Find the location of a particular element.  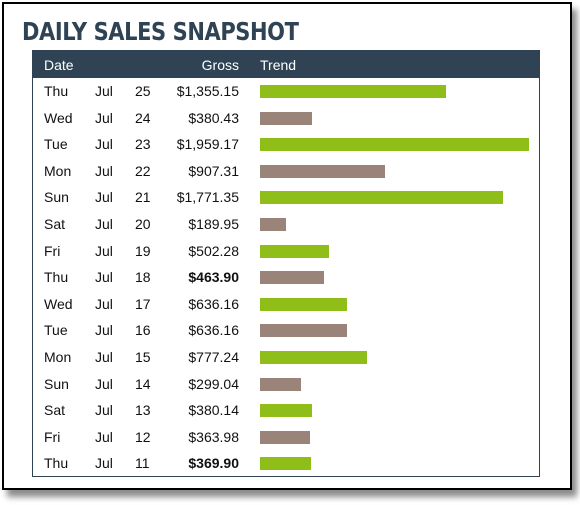

table-row: Sun Jul 14 $299.04 is located at coordinates (286, 384).